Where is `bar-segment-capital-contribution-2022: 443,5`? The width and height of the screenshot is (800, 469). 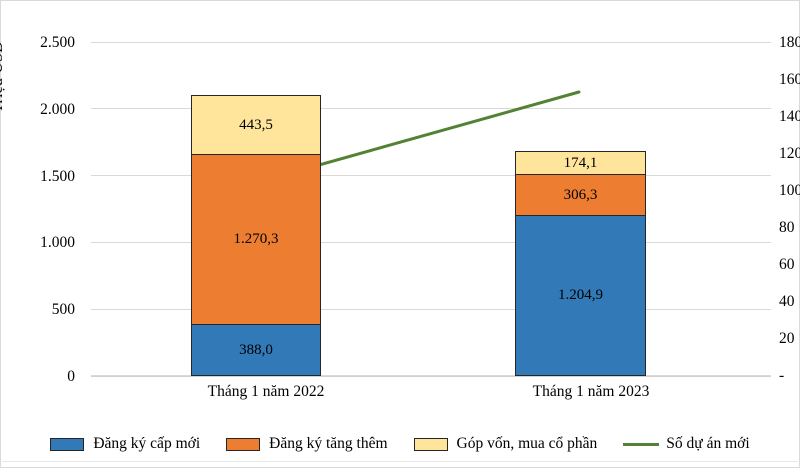
bar-segment-capital-contribution-2022: 443,5 is located at coordinates (256, 125).